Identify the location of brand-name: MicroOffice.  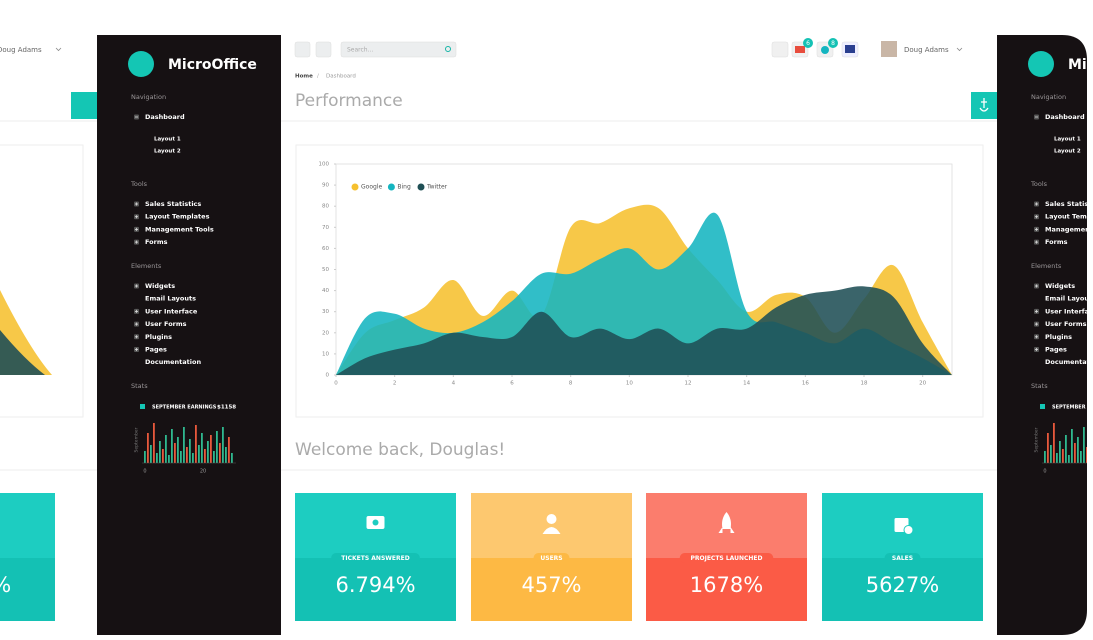
(212, 65).